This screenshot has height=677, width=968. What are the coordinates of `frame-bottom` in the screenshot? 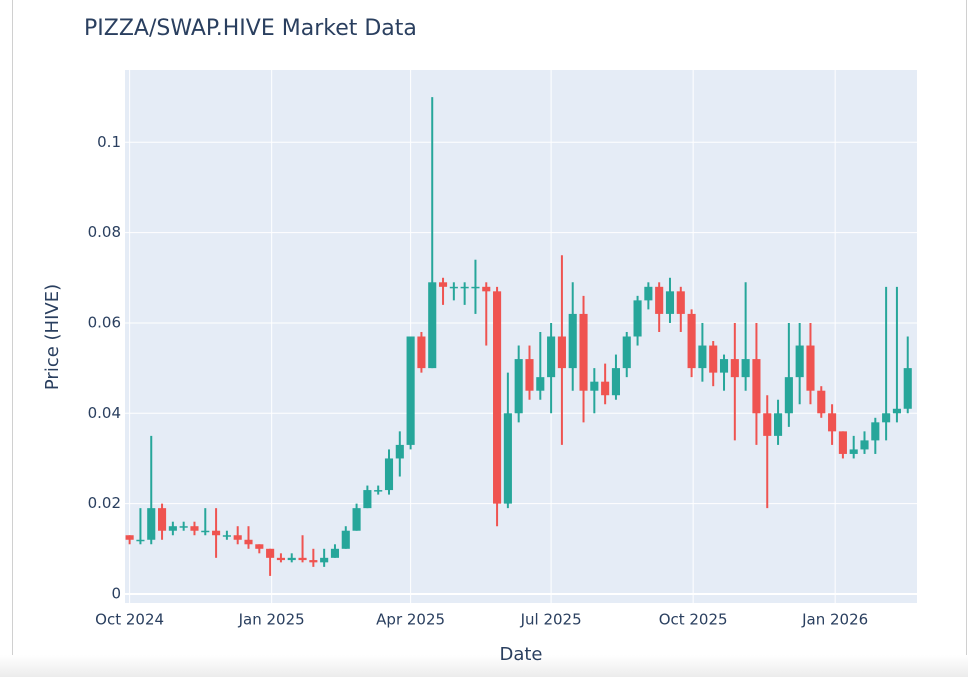 It's located at (484, 666).